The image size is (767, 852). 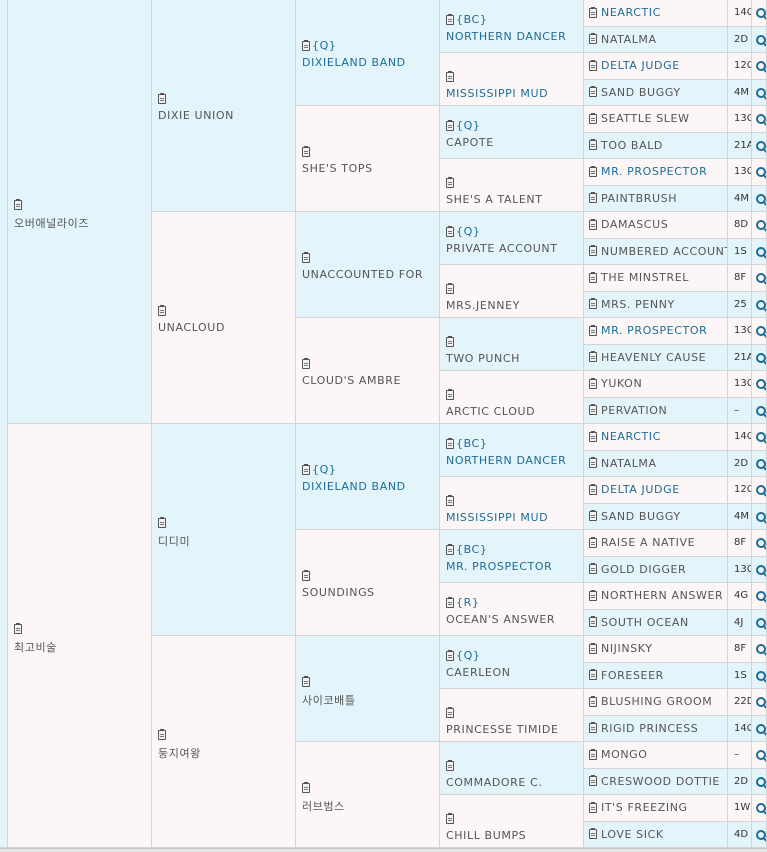 I want to click on horse-name: NEARCTIC, so click(x=631, y=12).